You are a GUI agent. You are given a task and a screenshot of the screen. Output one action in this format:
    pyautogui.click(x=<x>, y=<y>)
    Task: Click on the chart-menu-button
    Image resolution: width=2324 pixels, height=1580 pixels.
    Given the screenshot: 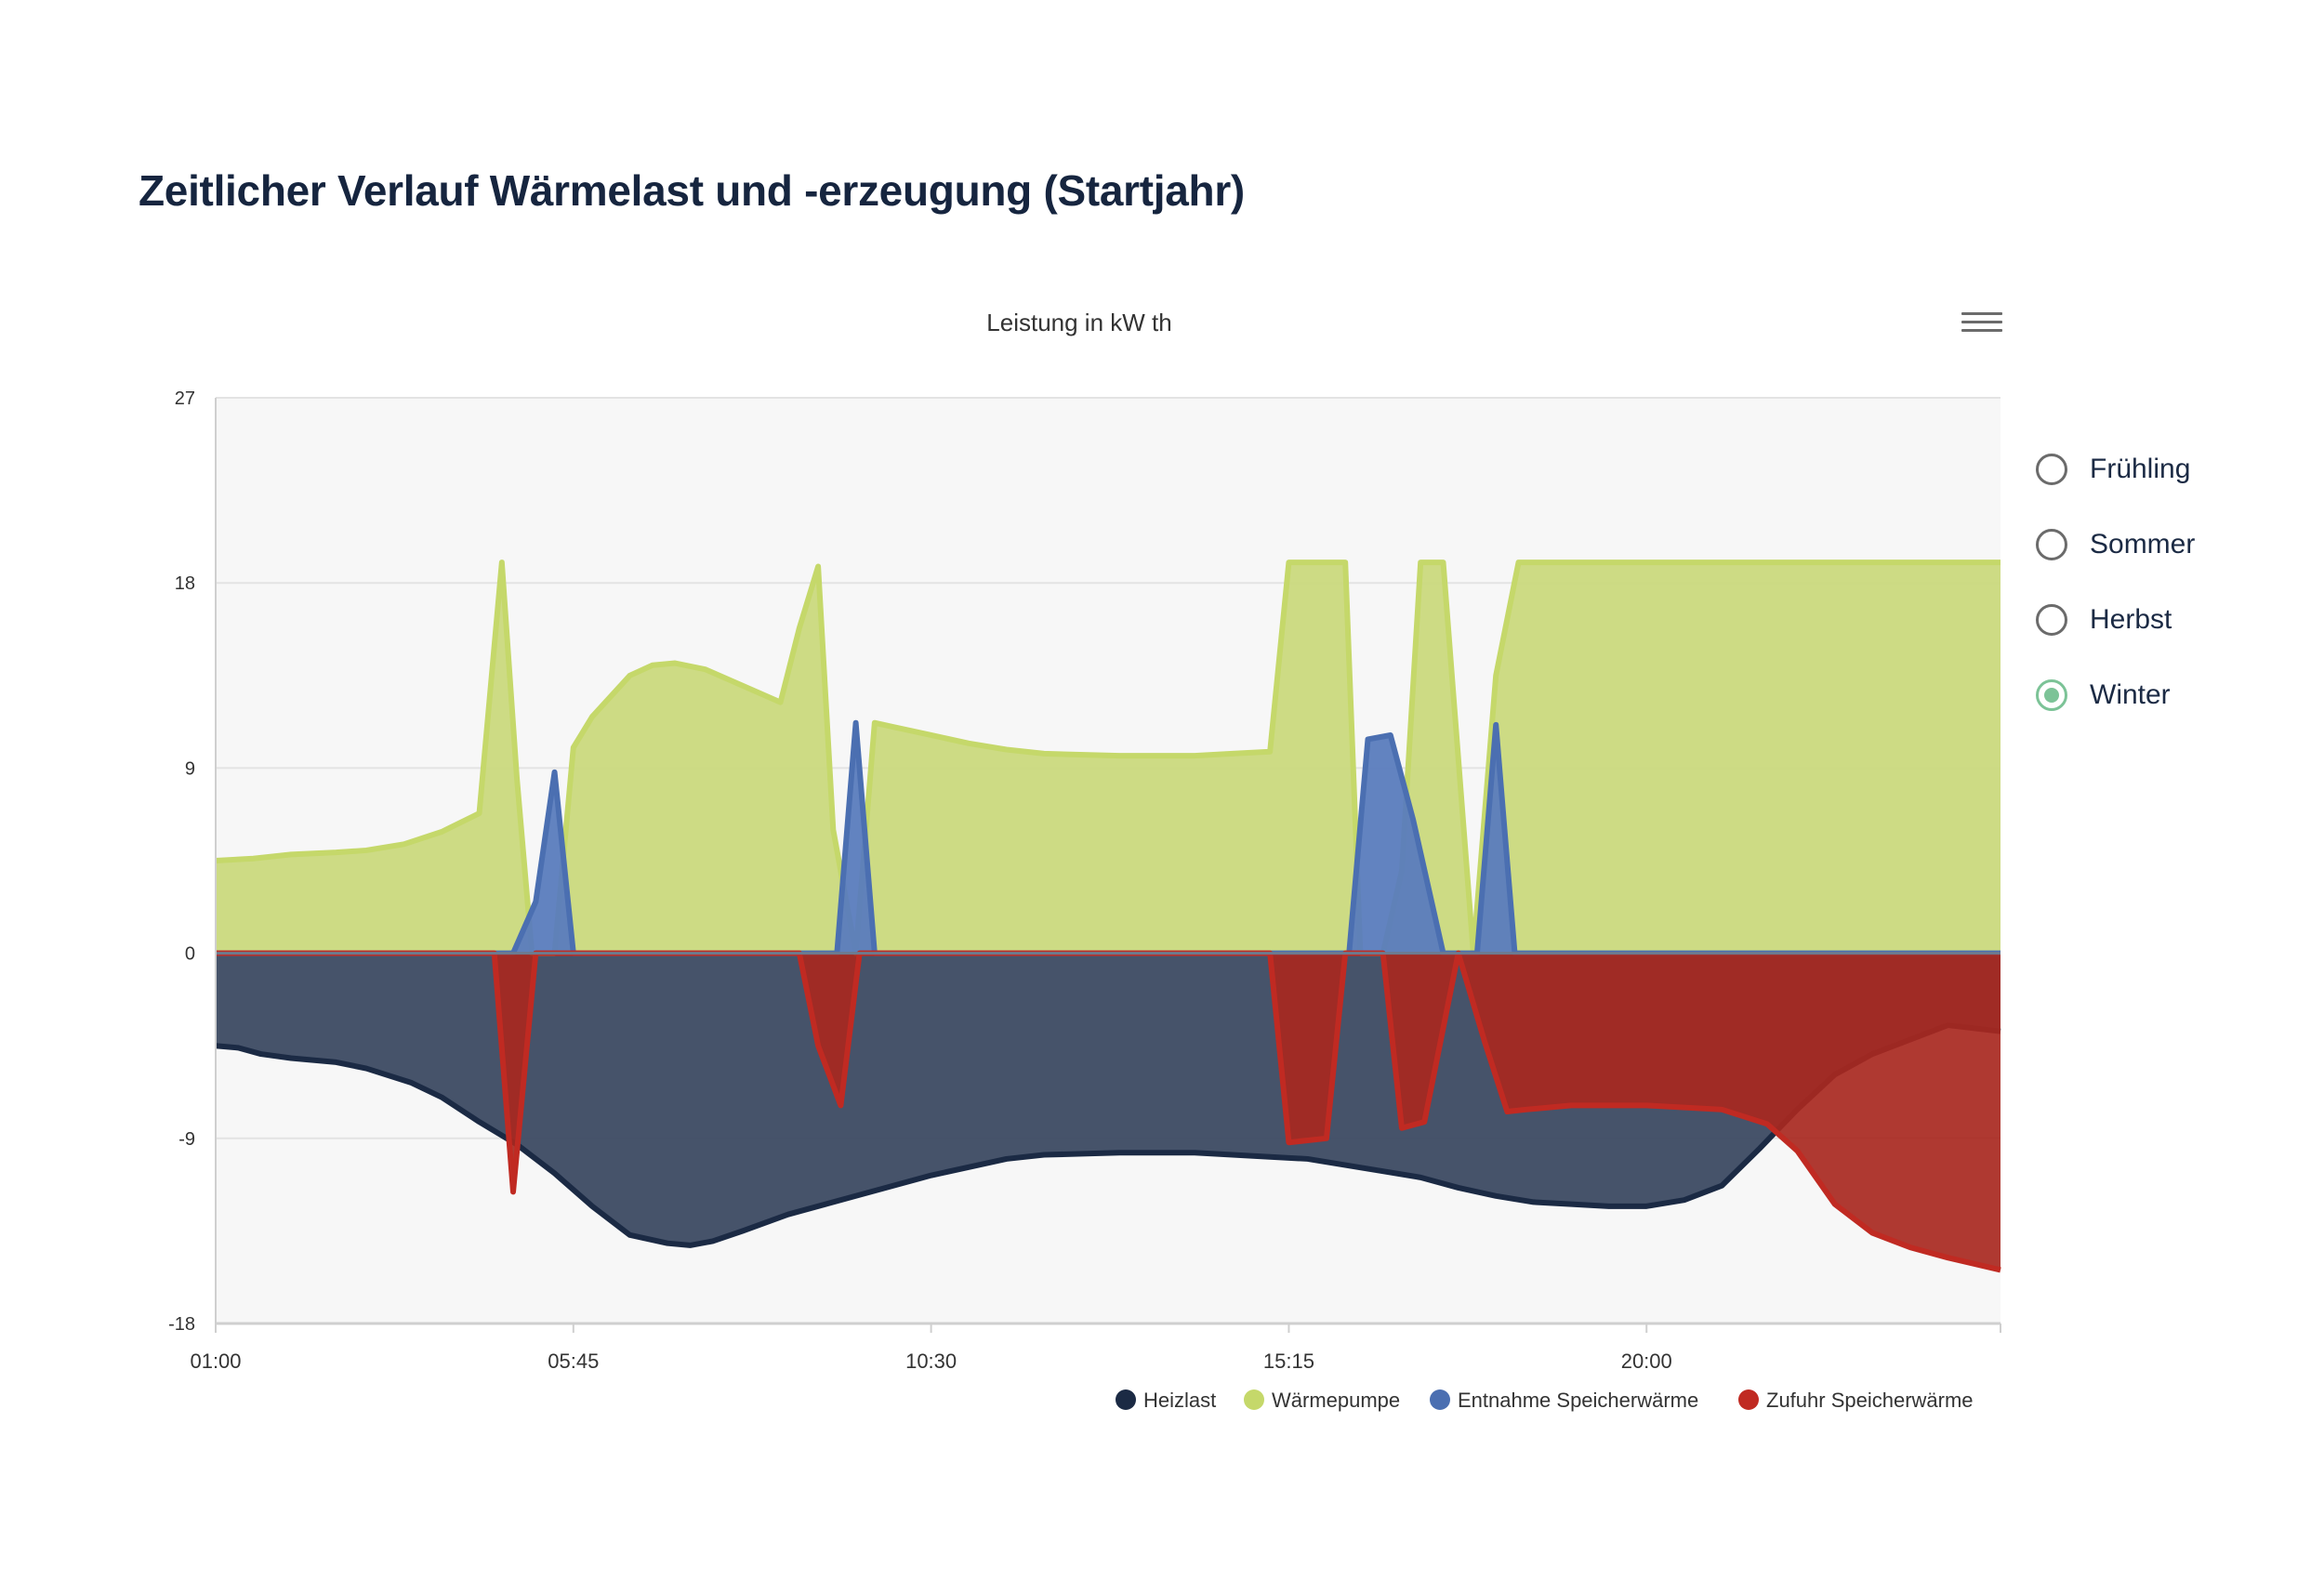 What is the action you would take?
    pyautogui.click(x=1981, y=321)
    